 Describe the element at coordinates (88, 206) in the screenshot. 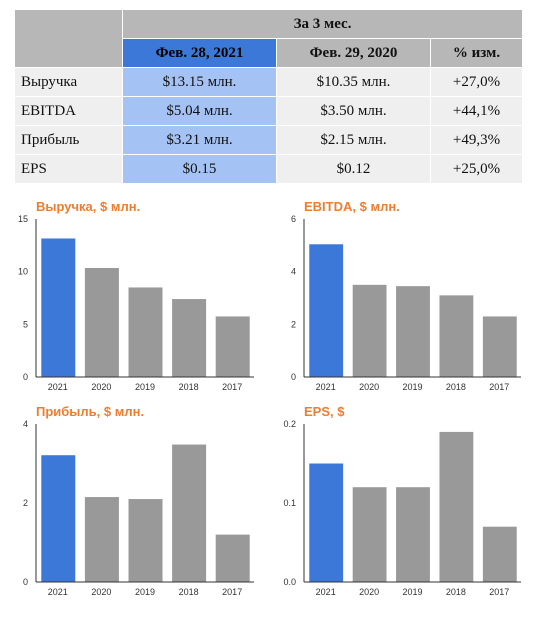

I see `chart-title: Выручка, $ млн.` at that location.